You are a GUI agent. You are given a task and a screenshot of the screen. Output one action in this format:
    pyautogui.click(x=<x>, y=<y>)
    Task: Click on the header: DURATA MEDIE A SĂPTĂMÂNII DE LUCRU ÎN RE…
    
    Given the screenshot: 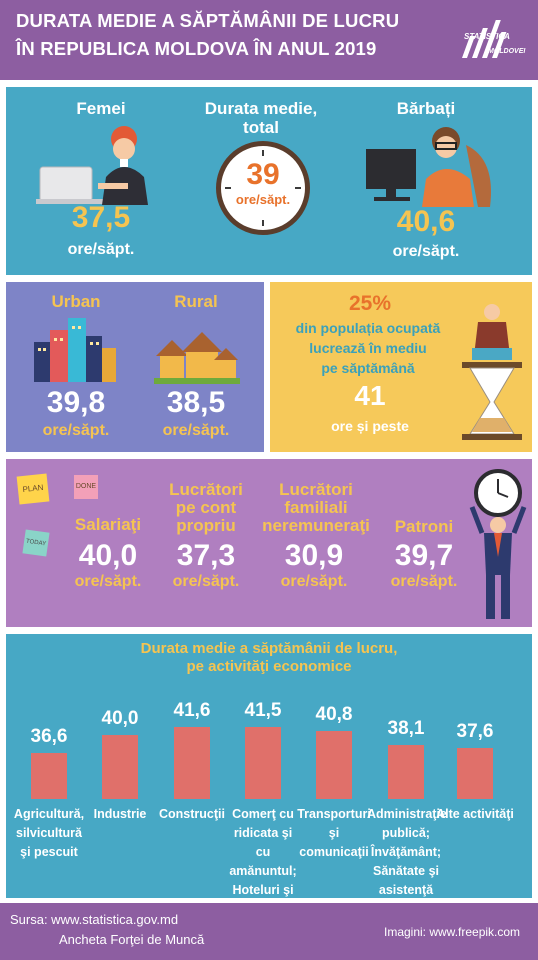 What is the action you would take?
    pyautogui.click(x=269, y=40)
    